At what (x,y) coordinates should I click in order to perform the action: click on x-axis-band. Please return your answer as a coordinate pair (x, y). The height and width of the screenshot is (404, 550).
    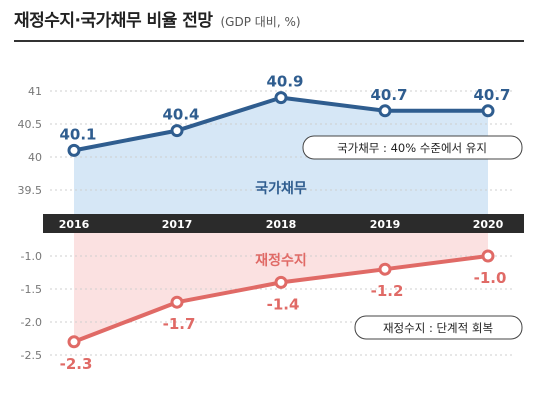
    Looking at the image, I should click on (283, 223).